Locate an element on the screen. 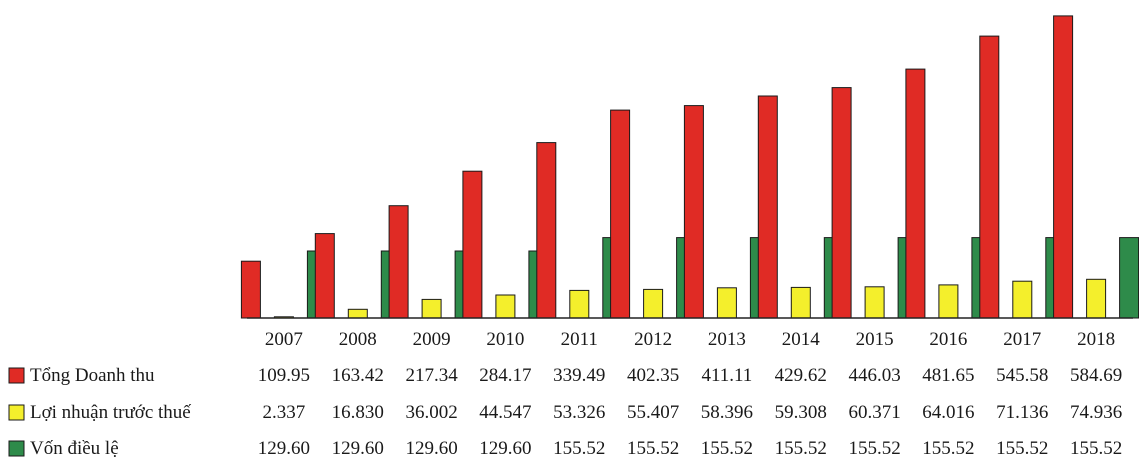  table-cell-capital-2014: 155.52 is located at coordinates (801, 448).